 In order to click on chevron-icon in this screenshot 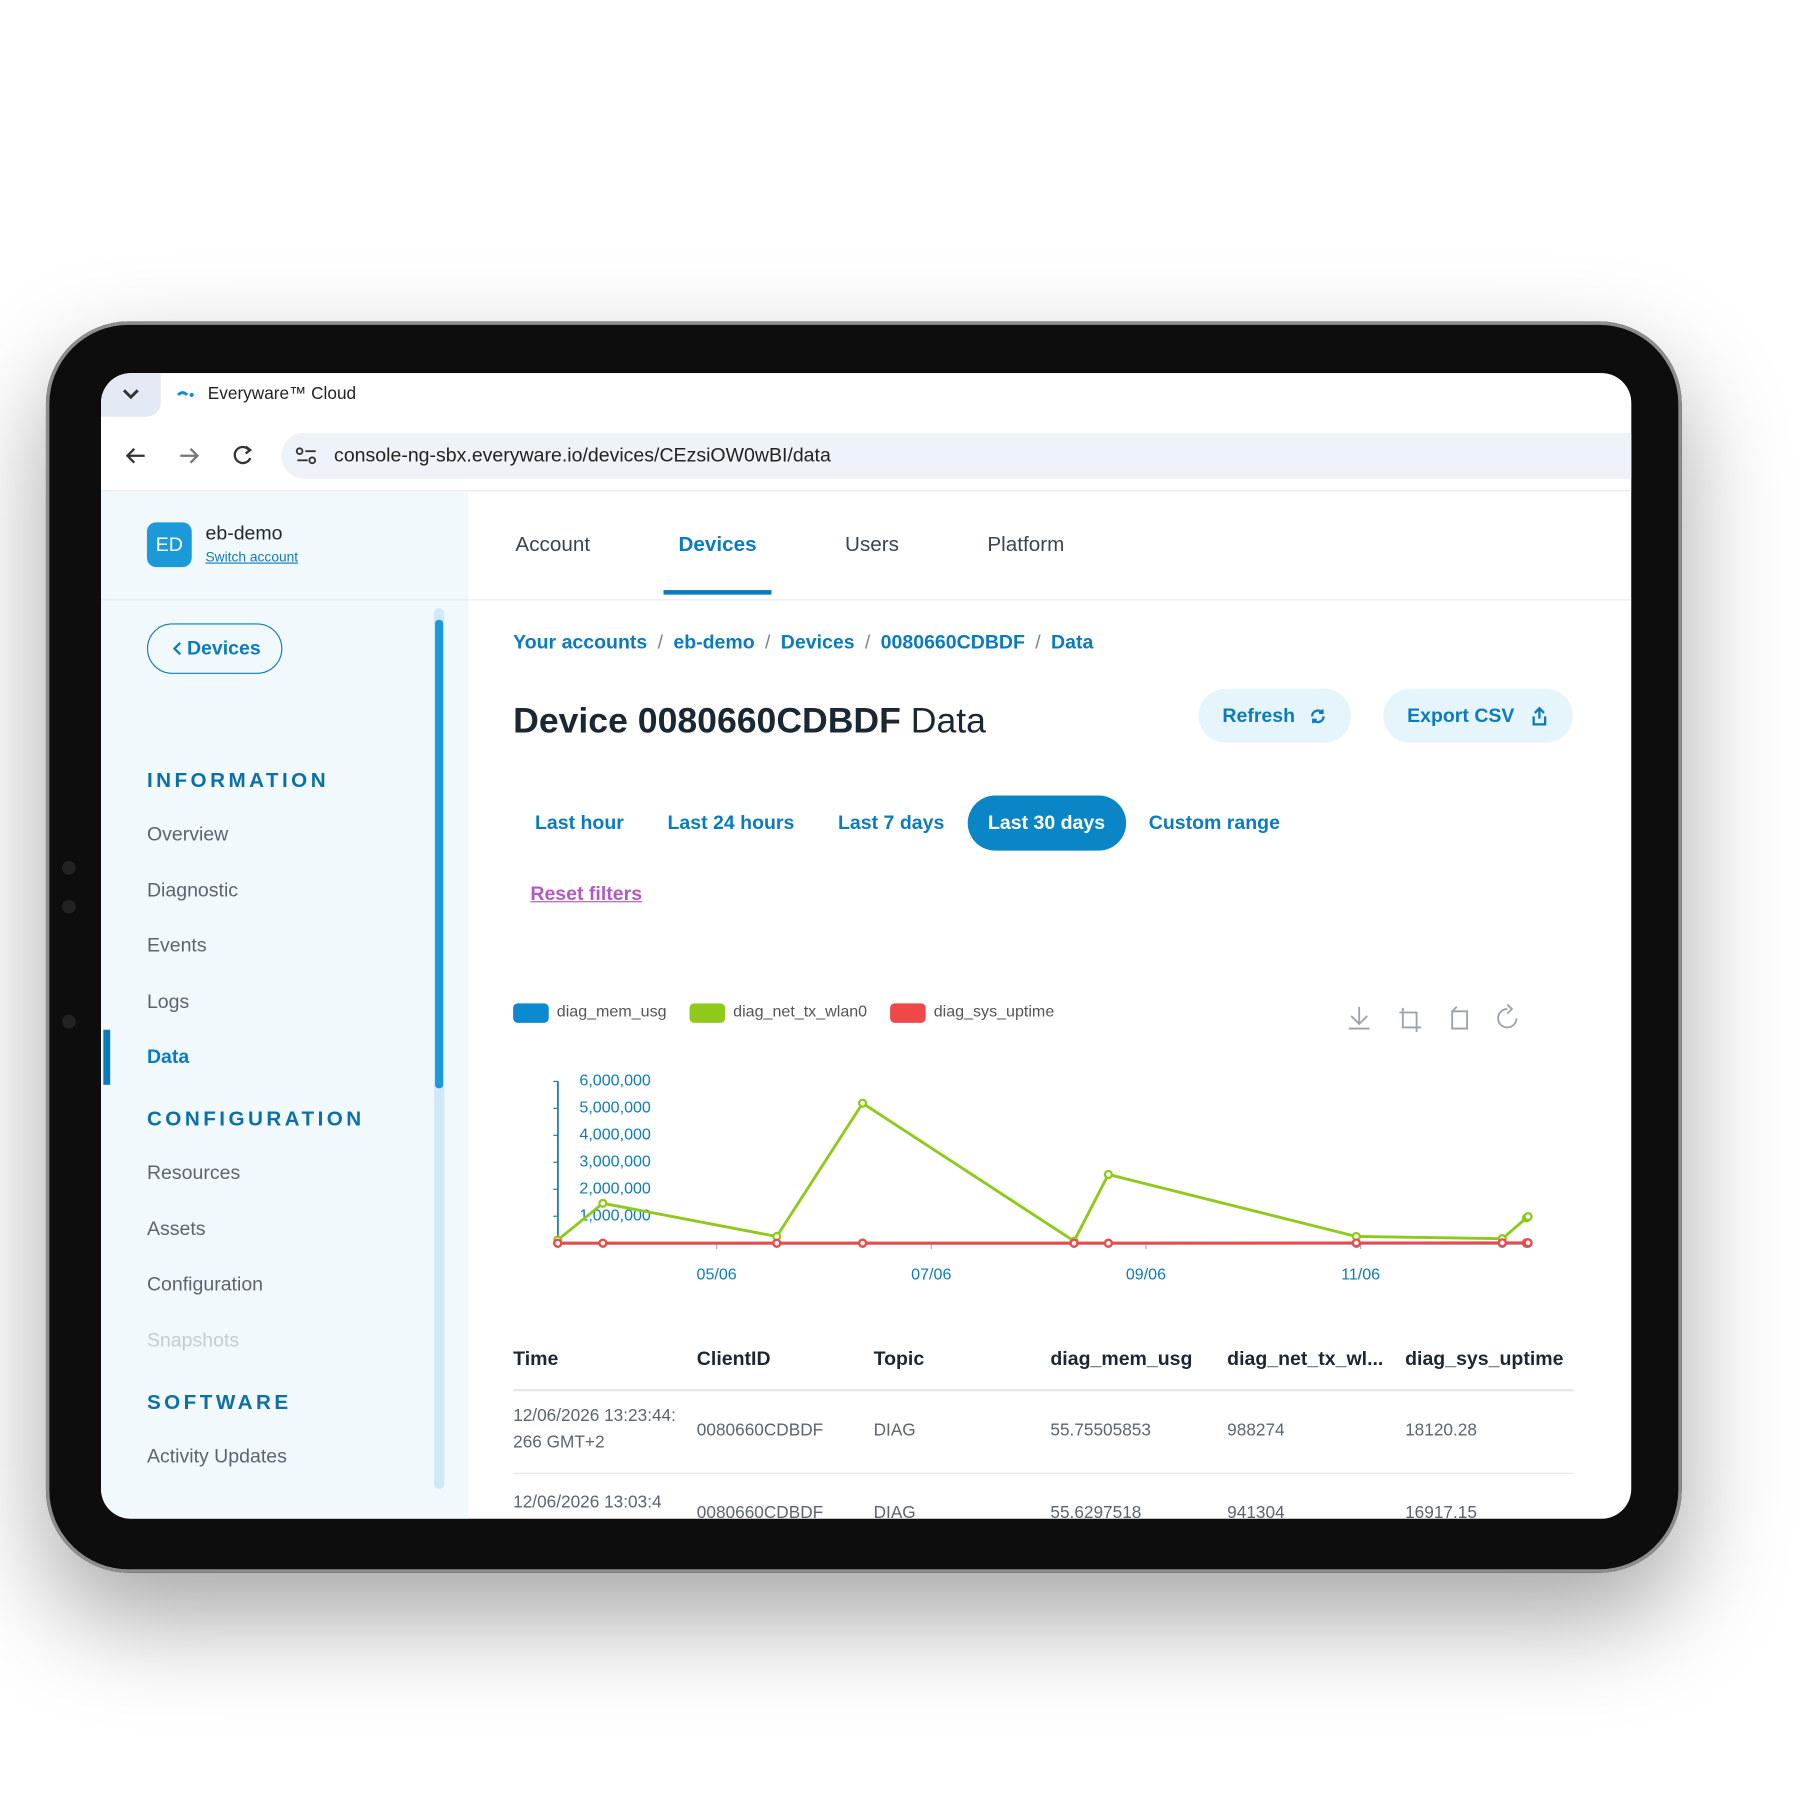, I will do `click(130, 394)`.